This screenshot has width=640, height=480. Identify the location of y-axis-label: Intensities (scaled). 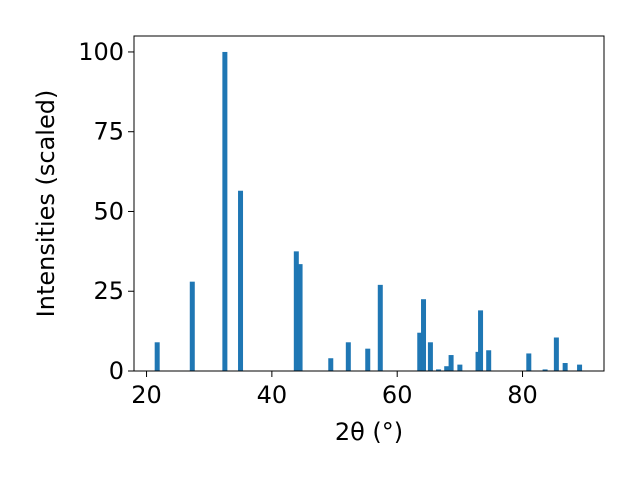
(46, 204).